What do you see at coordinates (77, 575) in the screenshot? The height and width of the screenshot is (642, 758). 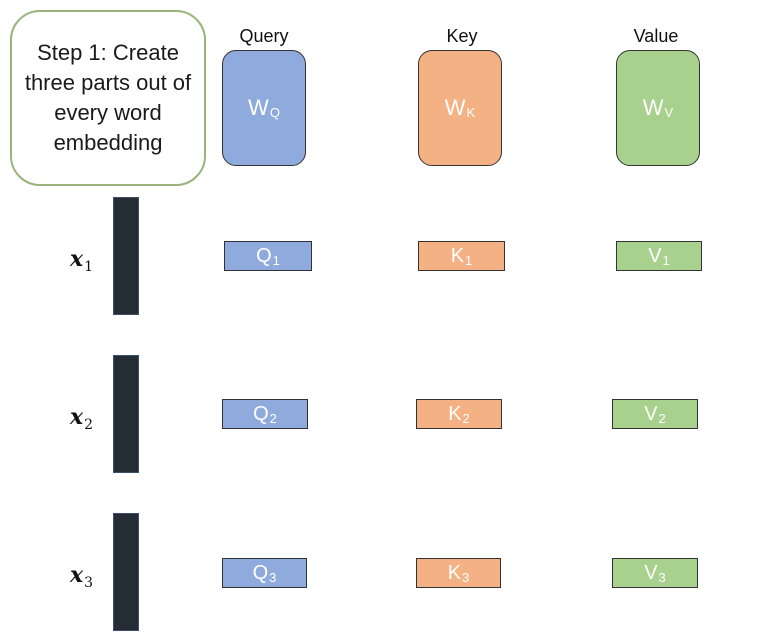 I see `x3-base: x` at bounding box center [77, 575].